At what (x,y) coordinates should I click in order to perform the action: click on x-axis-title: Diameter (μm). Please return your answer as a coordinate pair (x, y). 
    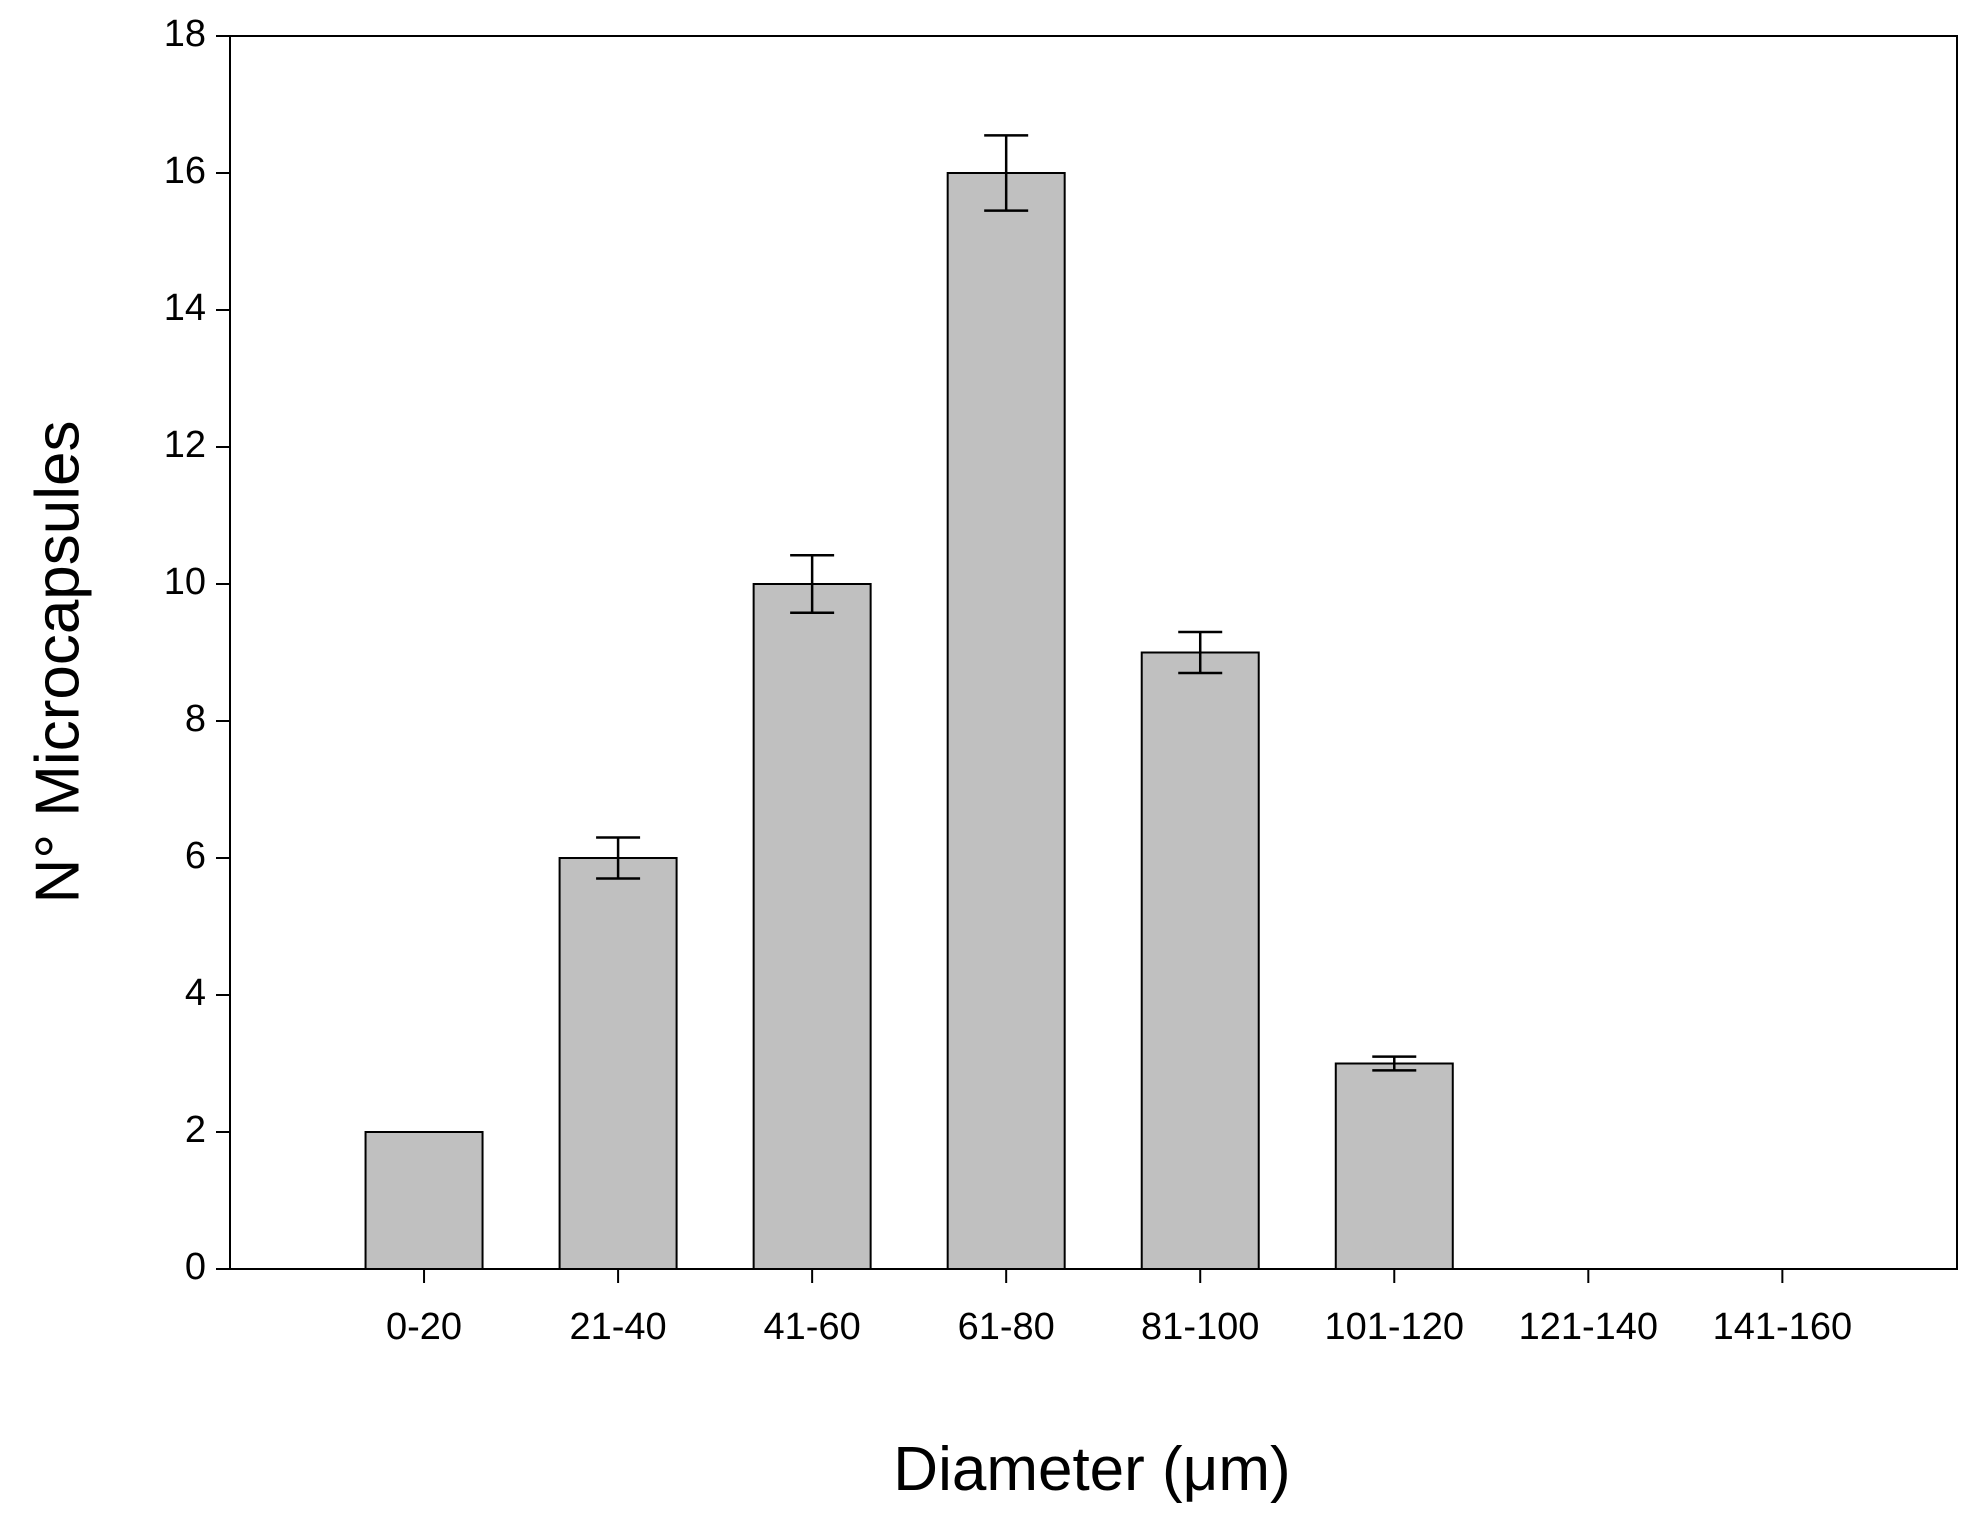
    Looking at the image, I should click on (1091, 1469).